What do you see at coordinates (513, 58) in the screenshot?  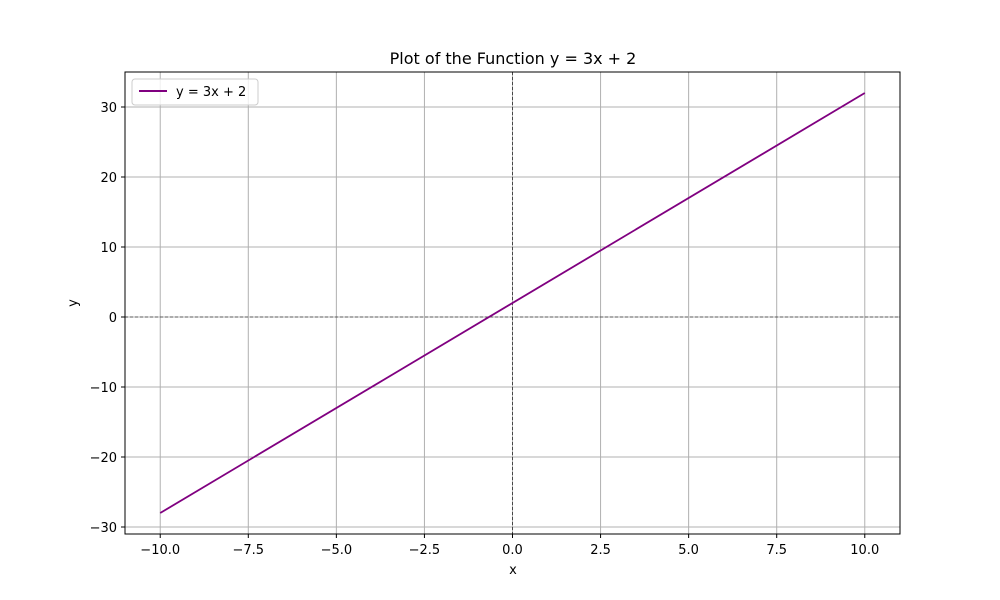 I see `chart-title: Plot of the Function y = 3x + 2` at bounding box center [513, 58].